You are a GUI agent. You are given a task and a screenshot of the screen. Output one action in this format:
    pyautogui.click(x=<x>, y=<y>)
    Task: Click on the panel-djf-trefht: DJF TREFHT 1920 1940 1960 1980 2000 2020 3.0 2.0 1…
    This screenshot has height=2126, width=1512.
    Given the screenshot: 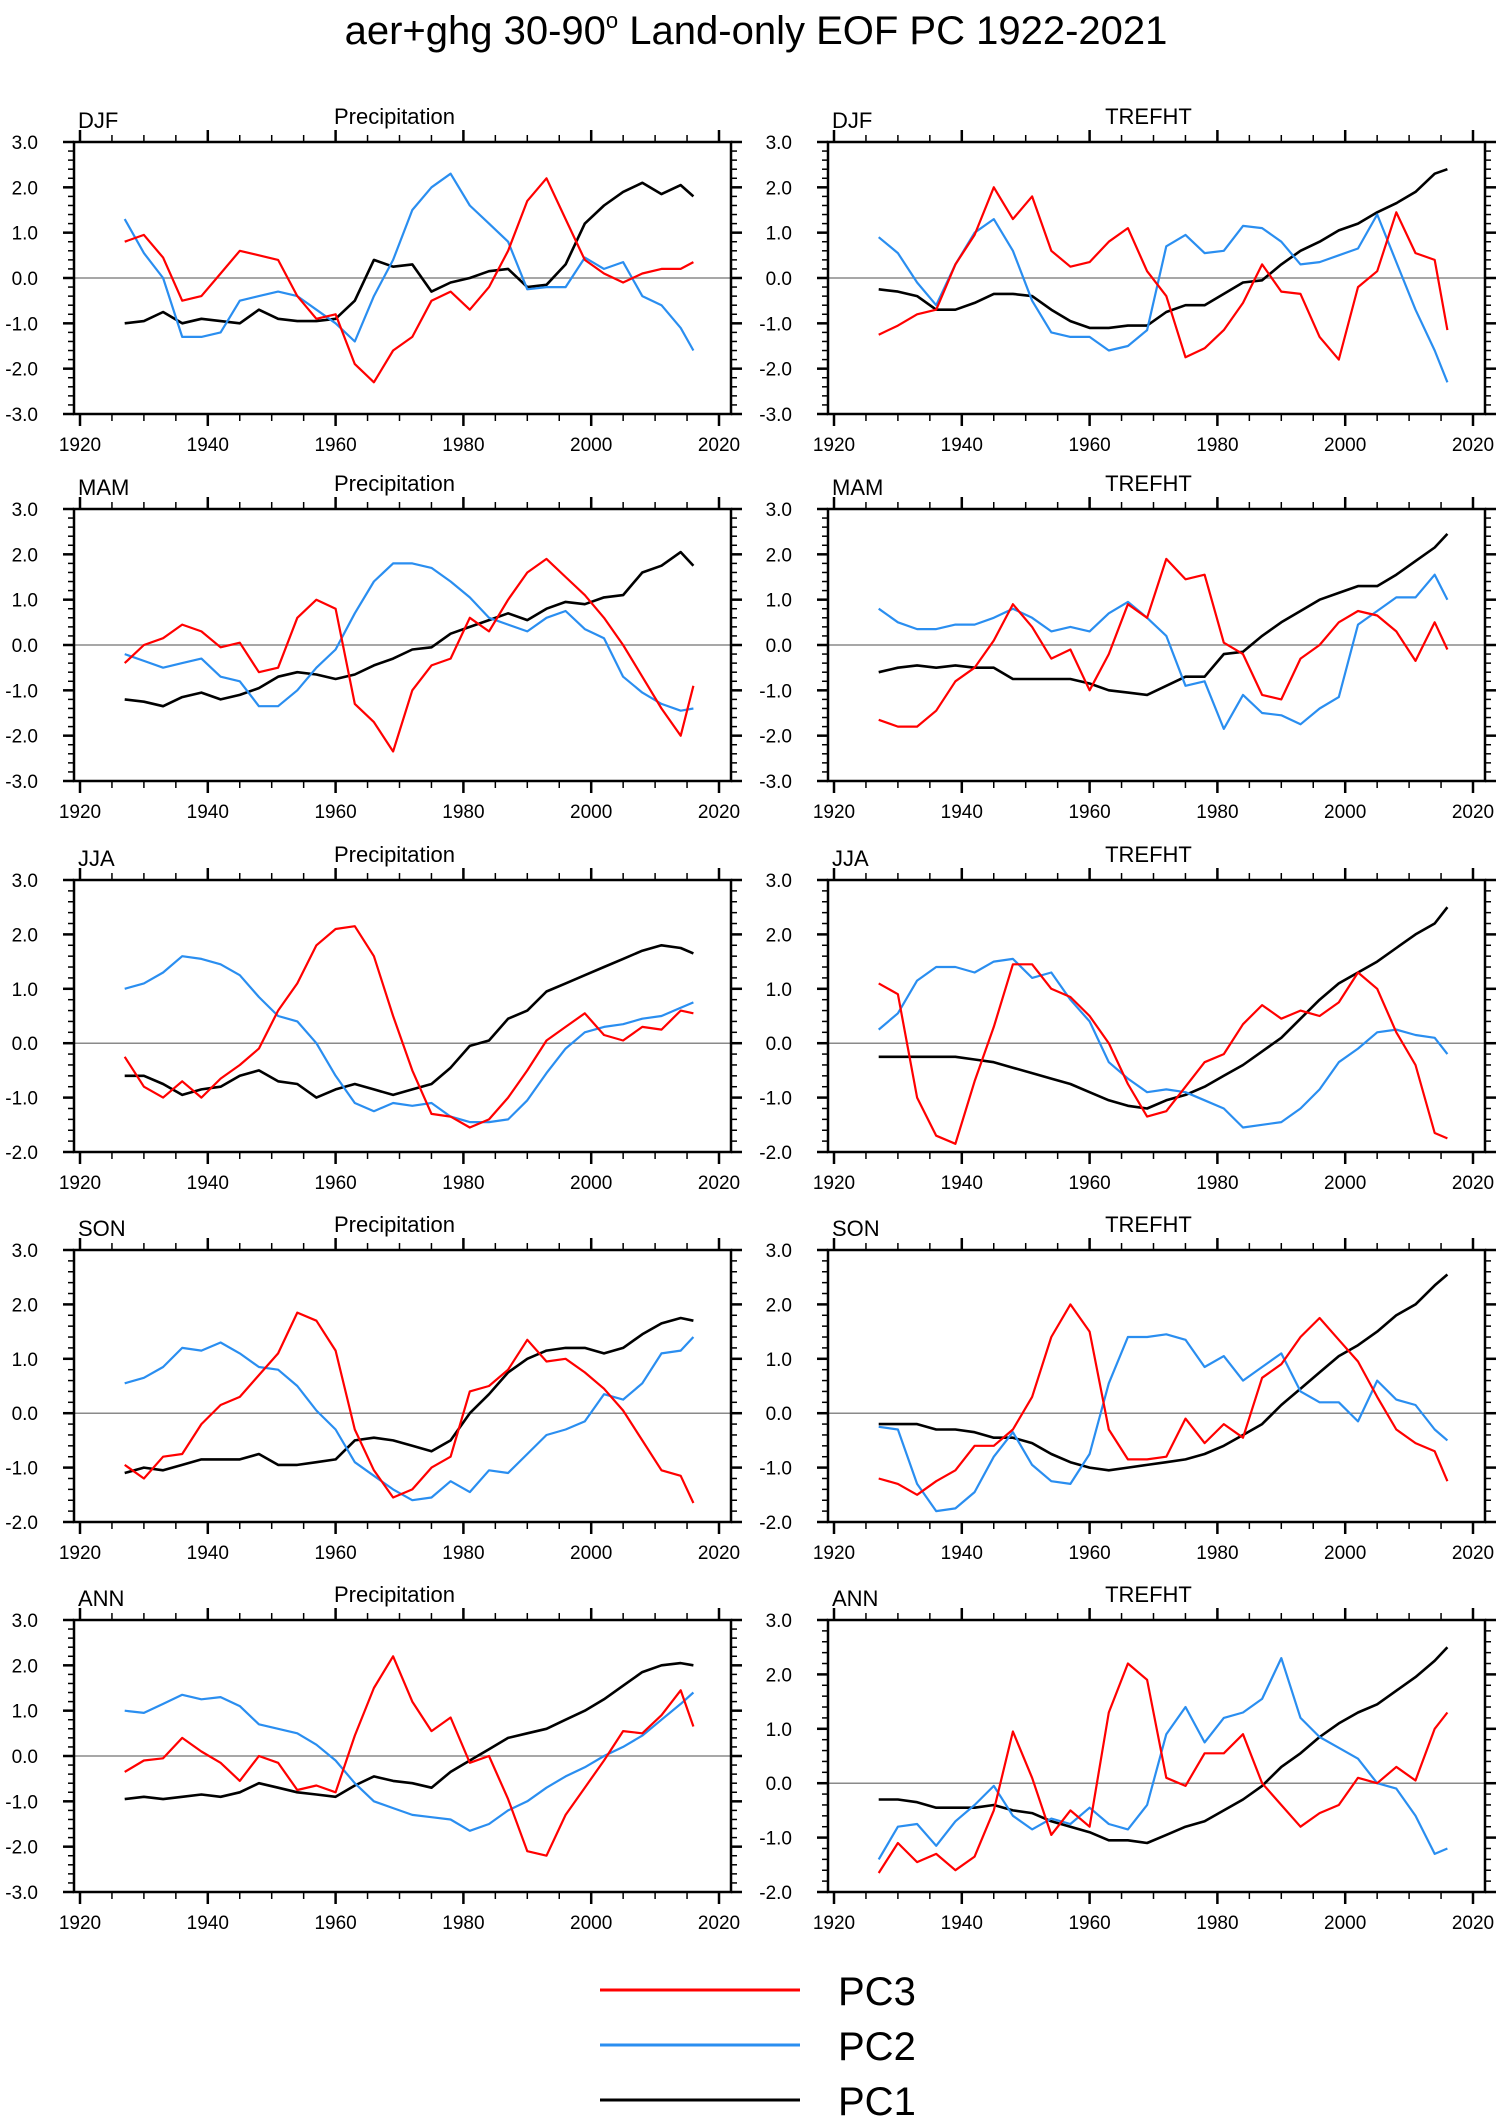 What is the action you would take?
    pyautogui.click(x=1127, y=280)
    